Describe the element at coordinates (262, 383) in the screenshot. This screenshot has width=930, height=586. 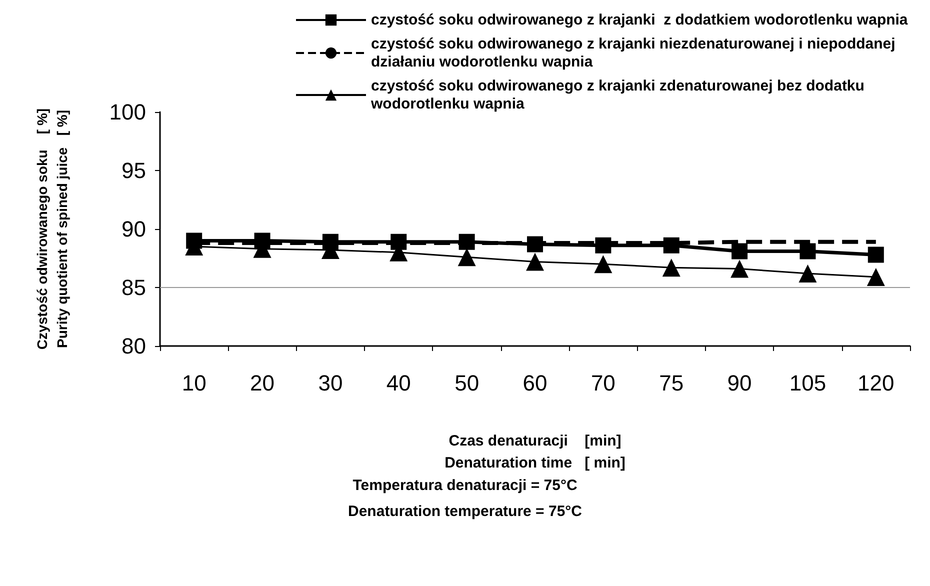
I see `x-tick-label: 20` at that location.